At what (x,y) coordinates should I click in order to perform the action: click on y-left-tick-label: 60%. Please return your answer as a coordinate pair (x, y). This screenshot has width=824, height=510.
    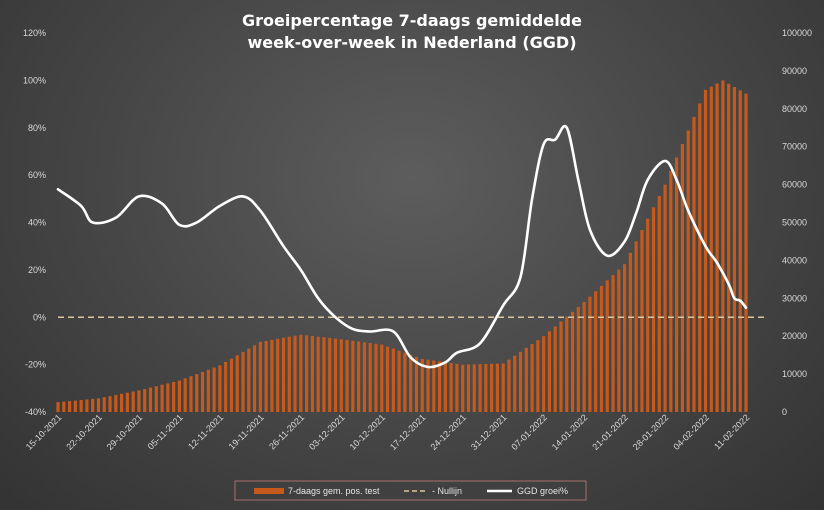
    Looking at the image, I should click on (37, 175).